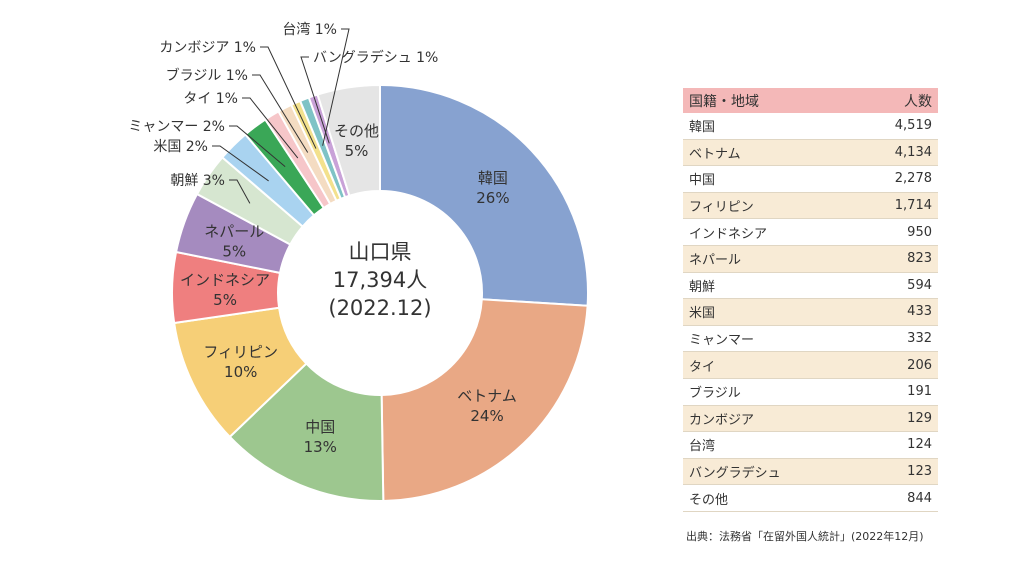 The image size is (1024, 562). I want to click on cell-count: 594, so click(896, 286).